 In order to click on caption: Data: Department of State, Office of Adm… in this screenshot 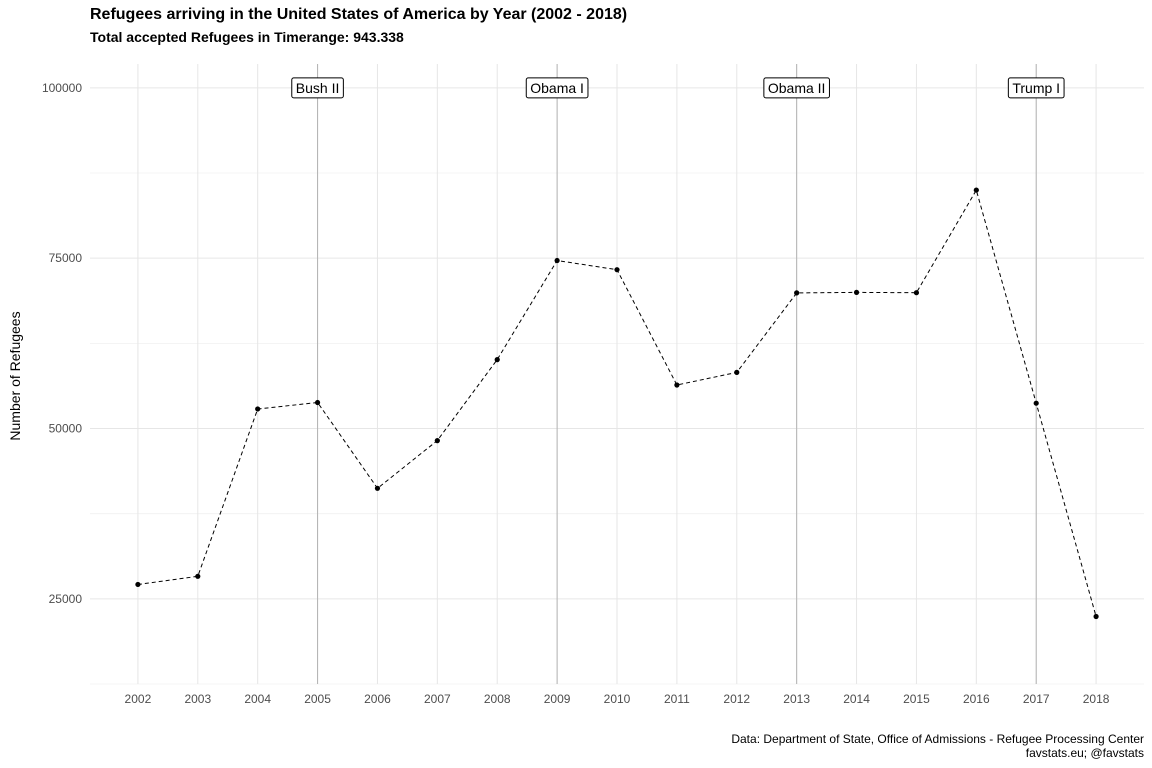, I will do `click(937, 746)`.